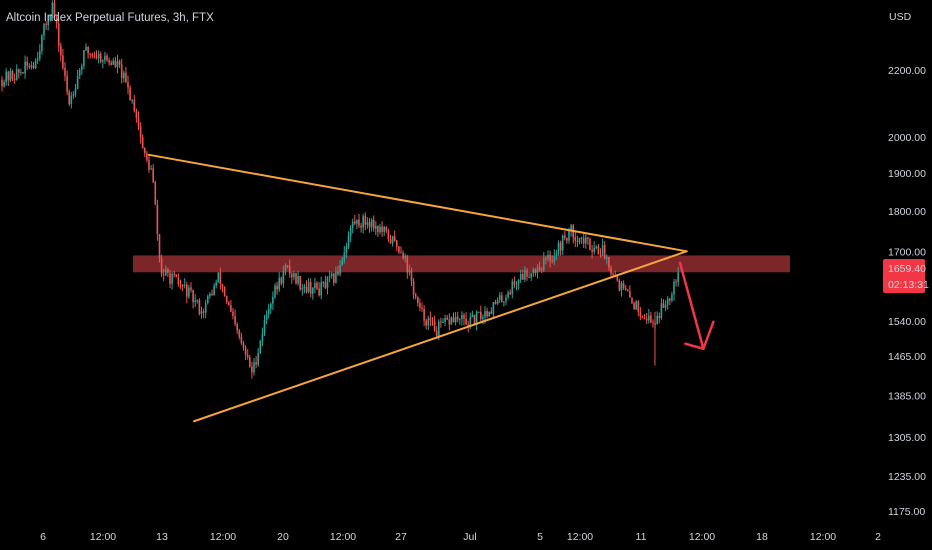  Describe the element at coordinates (461, 264) in the screenshot. I see `resistance-zone` at that location.